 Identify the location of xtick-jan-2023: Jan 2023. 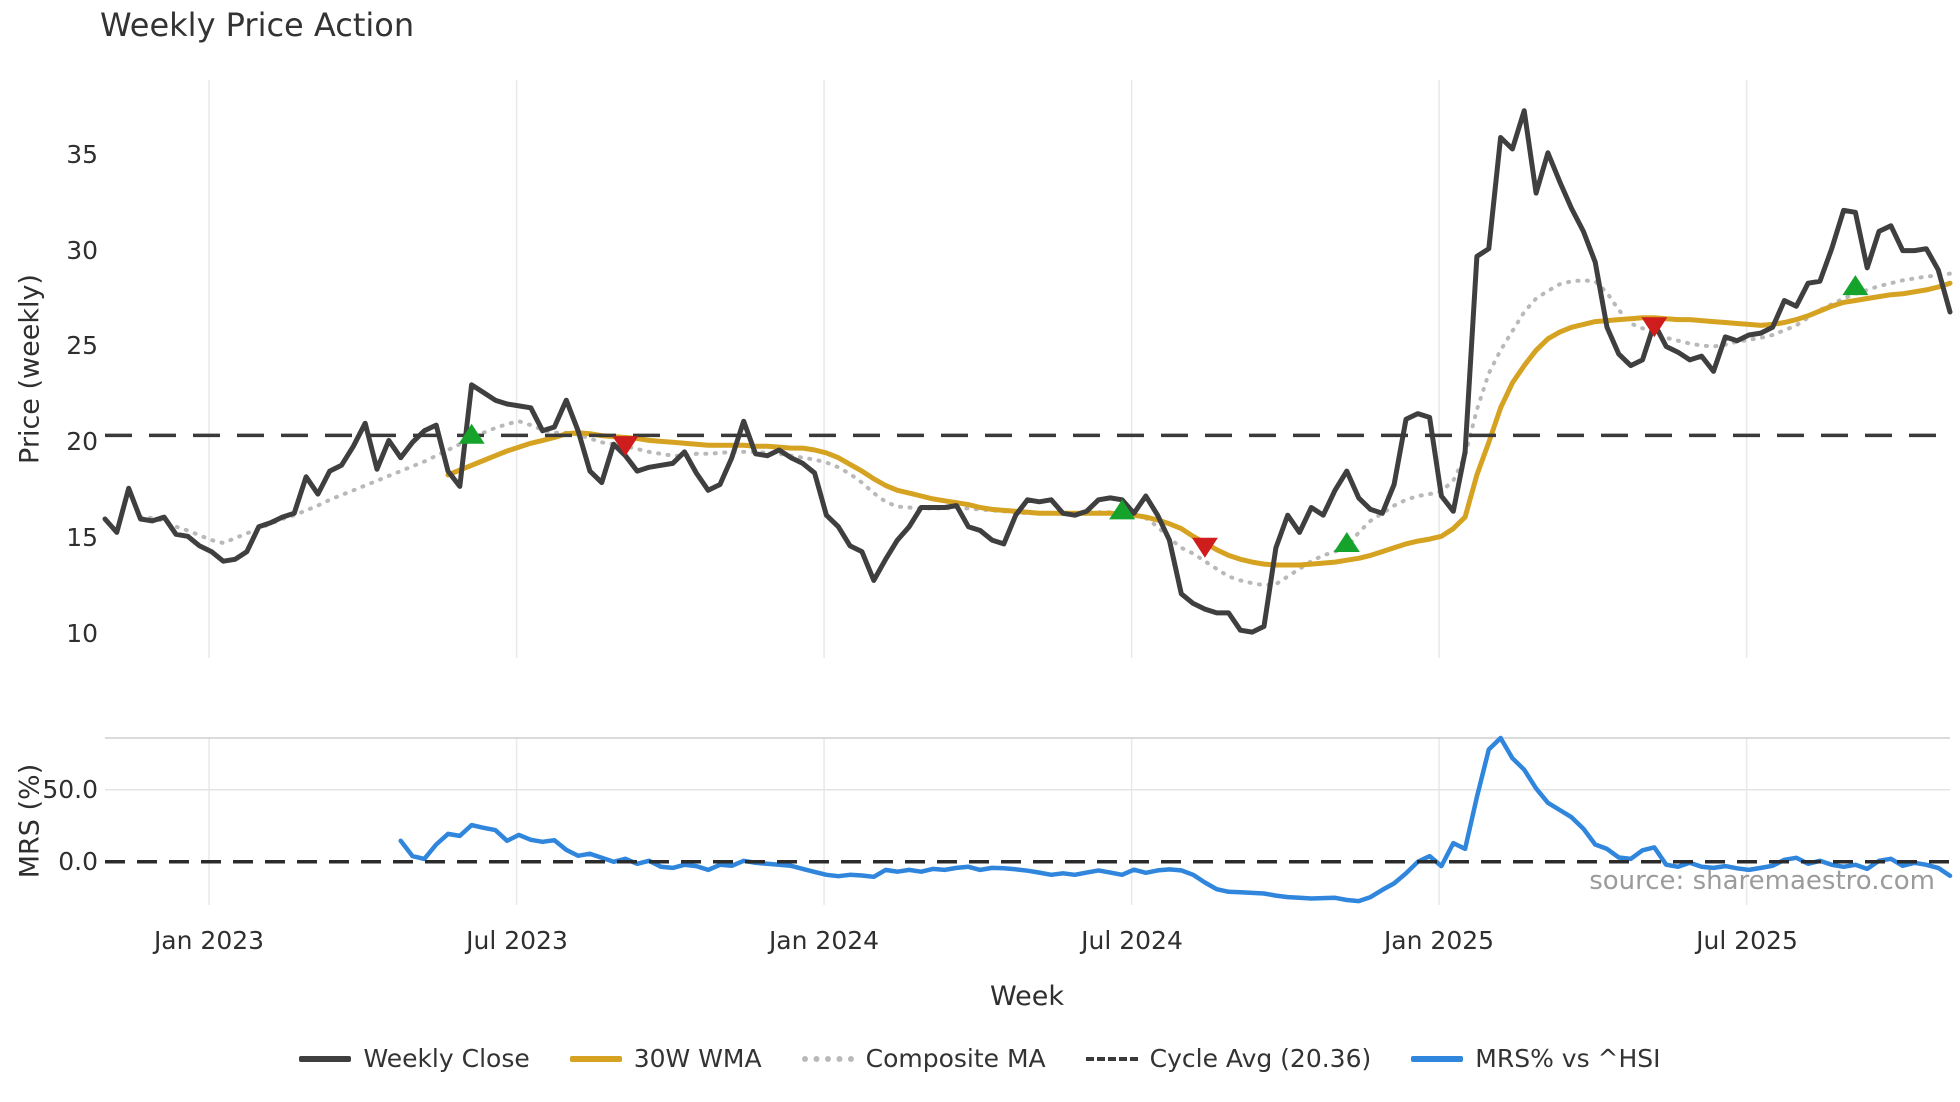
(209, 940).